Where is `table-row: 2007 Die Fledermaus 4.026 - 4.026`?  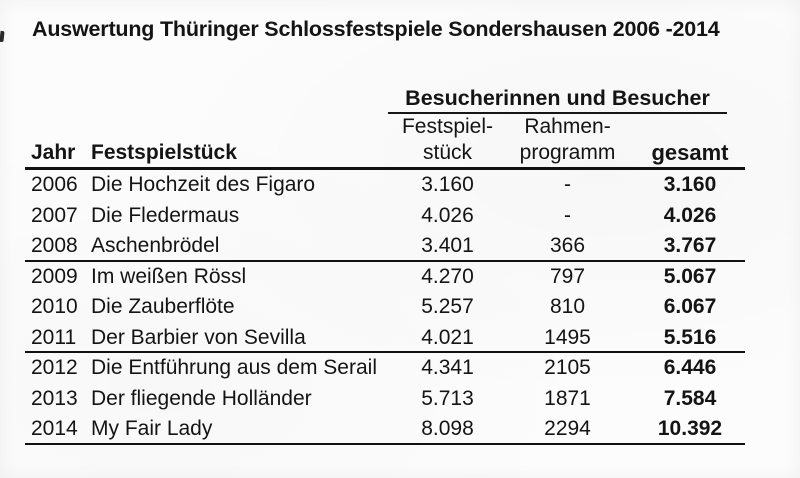 table-row: 2007 Die Fledermaus 4.026 - 4.026 is located at coordinates (385, 216).